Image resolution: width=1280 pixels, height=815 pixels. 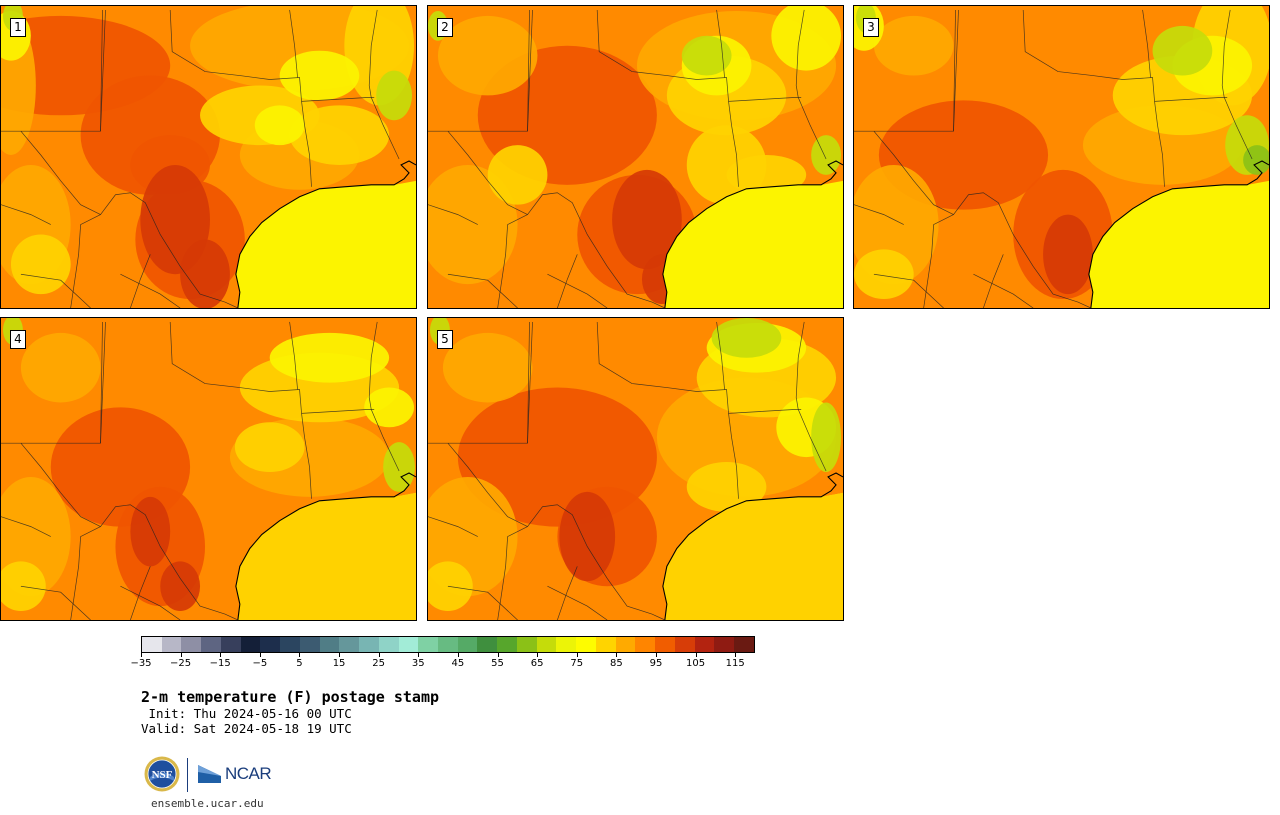 I want to click on figure-title: 2-m temperature (F) postage stamp, so click(x=290, y=697).